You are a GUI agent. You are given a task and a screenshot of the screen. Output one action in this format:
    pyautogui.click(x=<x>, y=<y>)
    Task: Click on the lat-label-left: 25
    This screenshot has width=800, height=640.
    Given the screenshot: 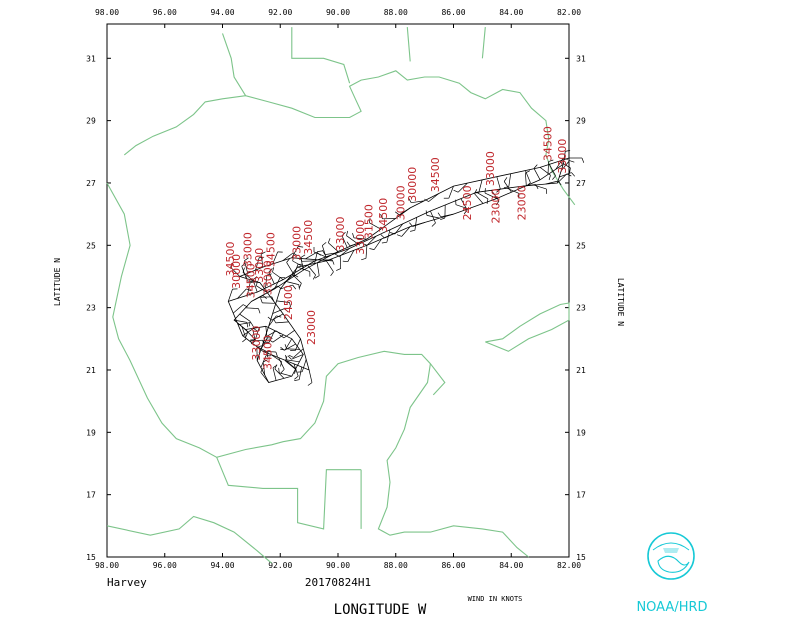 What is the action you would take?
    pyautogui.click(x=91, y=245)
    